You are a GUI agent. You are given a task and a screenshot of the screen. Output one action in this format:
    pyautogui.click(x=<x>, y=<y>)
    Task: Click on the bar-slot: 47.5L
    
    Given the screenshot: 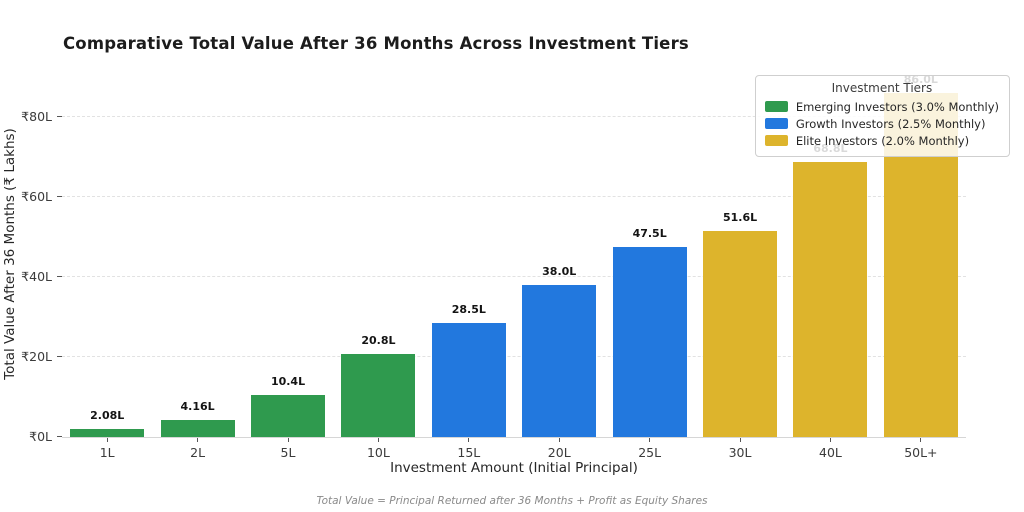 What is the action you would take?
    pyautogui.click(x=649, y=332)
    